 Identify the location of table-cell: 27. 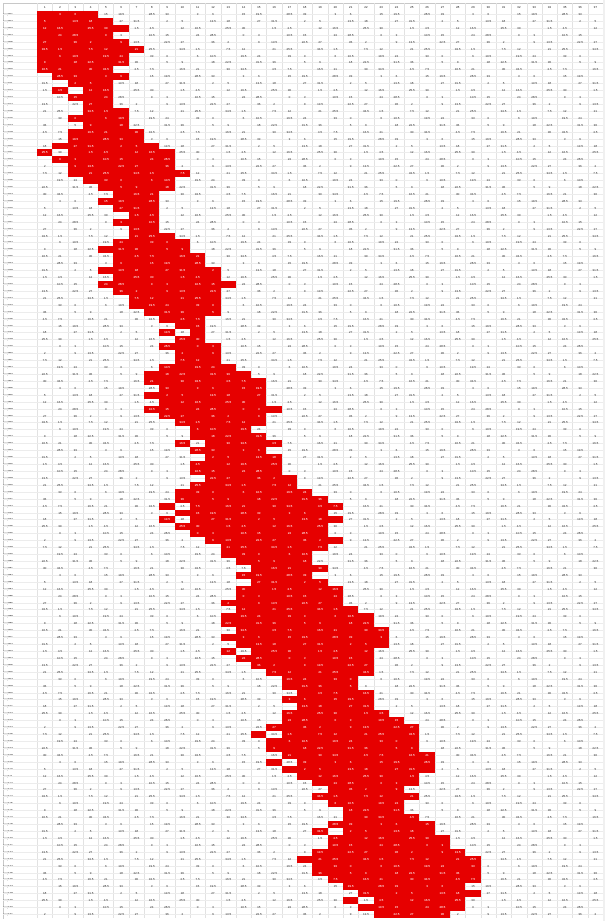
(120, 21).